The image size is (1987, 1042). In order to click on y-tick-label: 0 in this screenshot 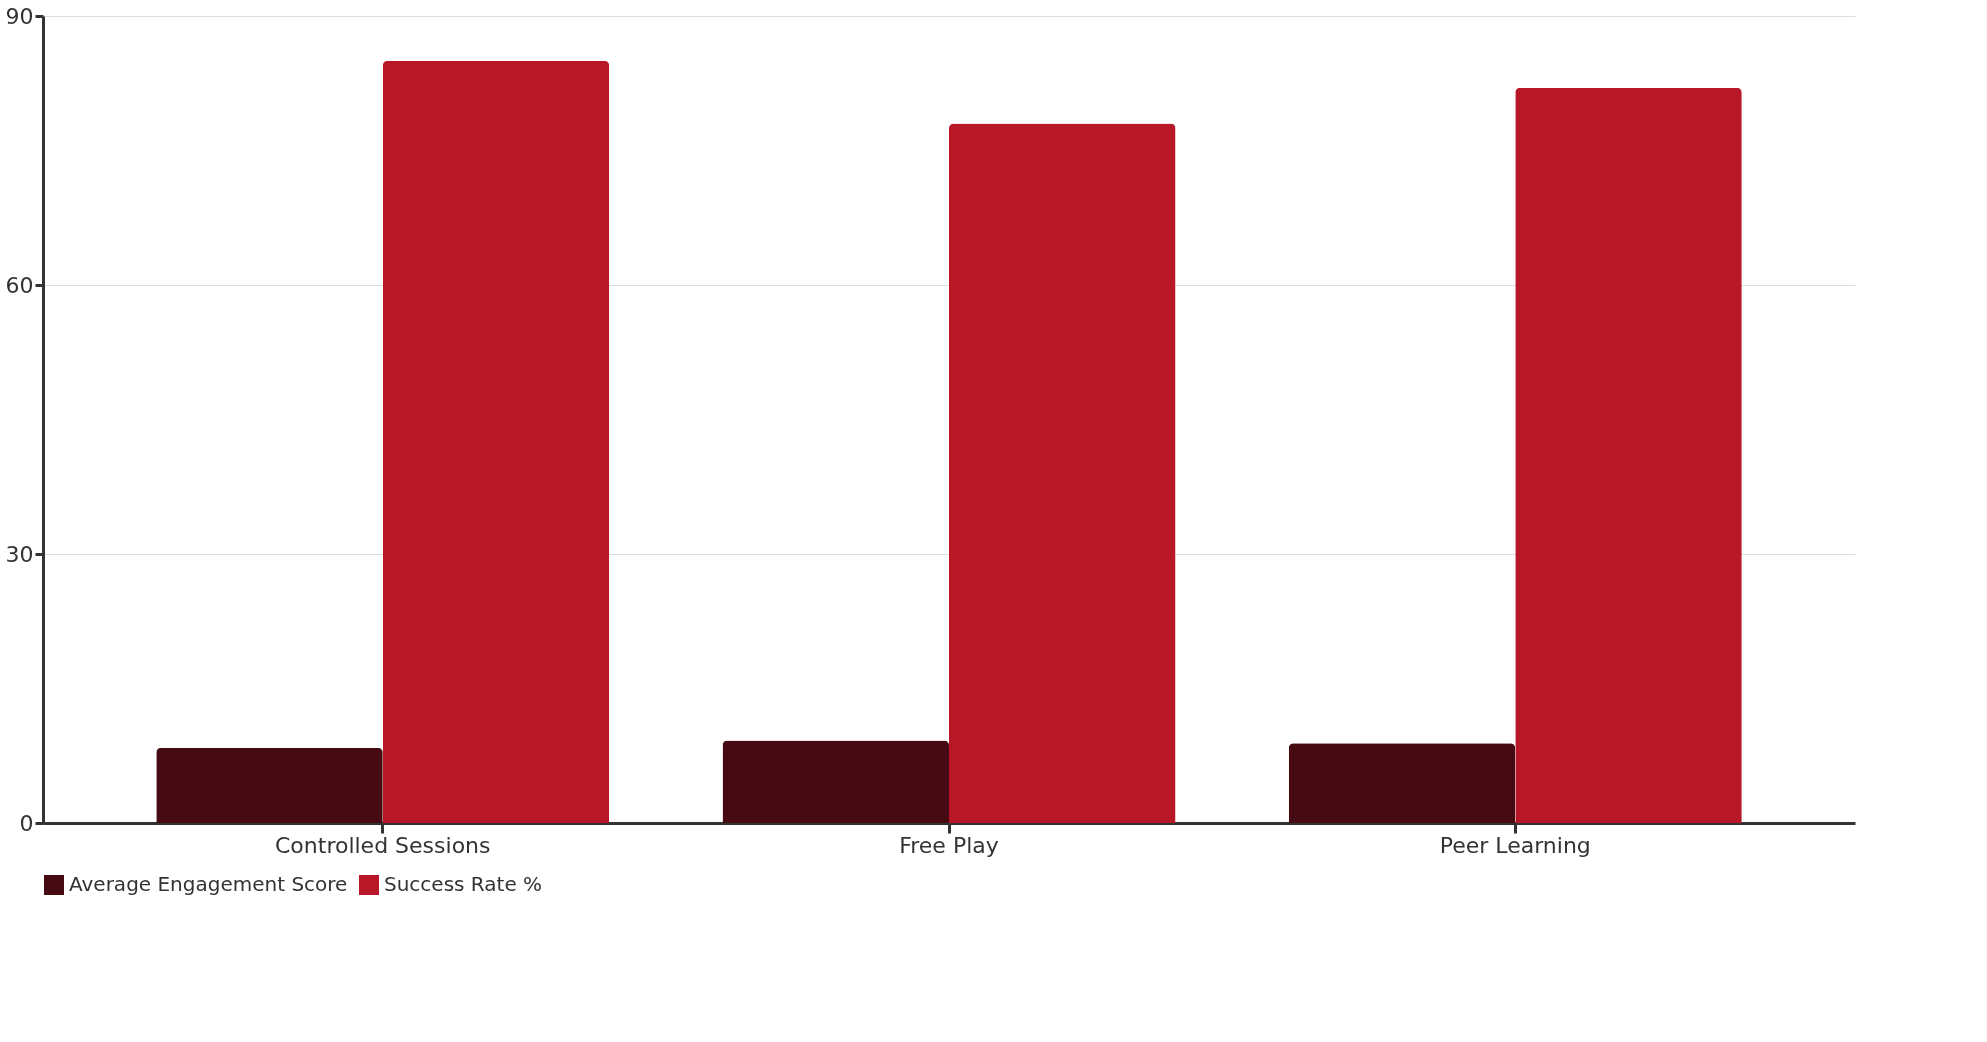, I will do `click(26, 823)`.